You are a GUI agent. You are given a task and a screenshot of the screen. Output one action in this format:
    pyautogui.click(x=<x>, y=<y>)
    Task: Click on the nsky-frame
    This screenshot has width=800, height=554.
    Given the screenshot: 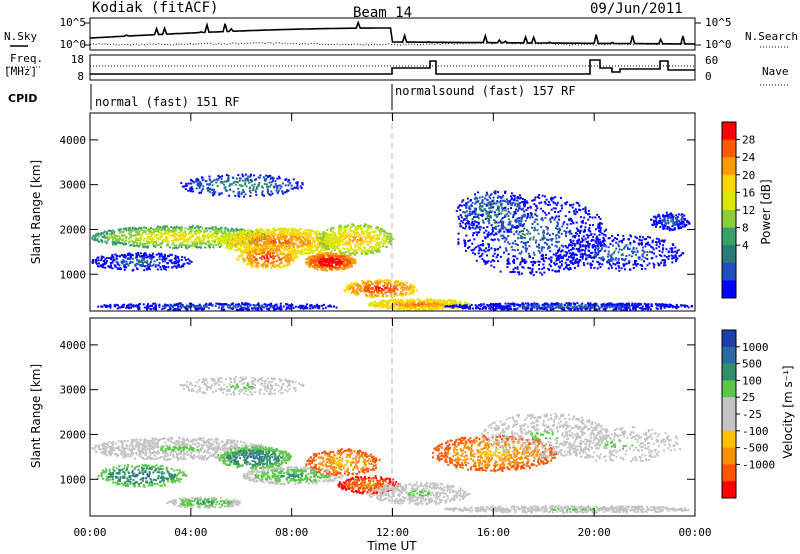 What is the action you would take?
    pyautogui.click(x=392, y=34)
    